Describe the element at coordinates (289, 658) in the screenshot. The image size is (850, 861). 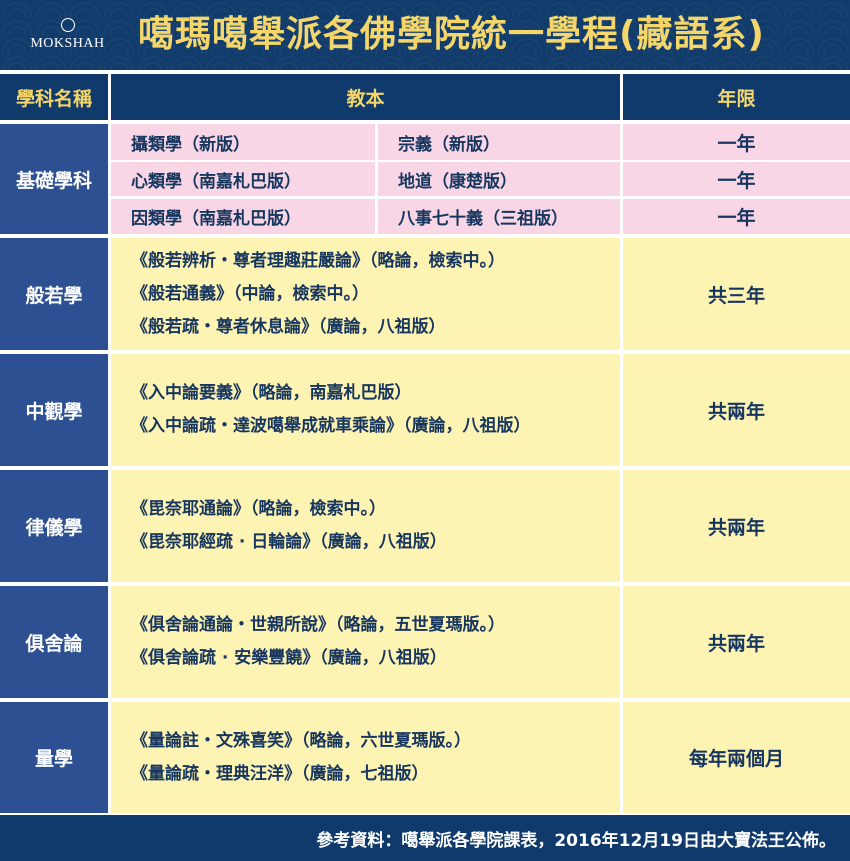
I see `textbook-line: 《俱舍論疏 · 安樂豐饒》（廣論，八祖版）` at that location.